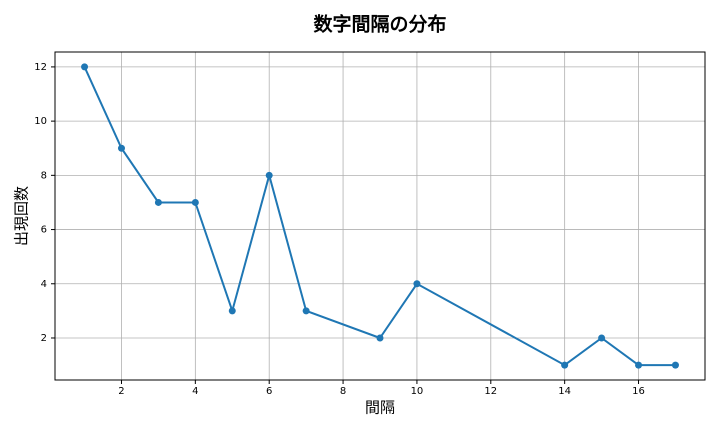 The image size is (720, 432). What do you see at coordinates (195, 391) in the screenshot?
I see `x-tick-label: 4` at bounding box center [195, 391].